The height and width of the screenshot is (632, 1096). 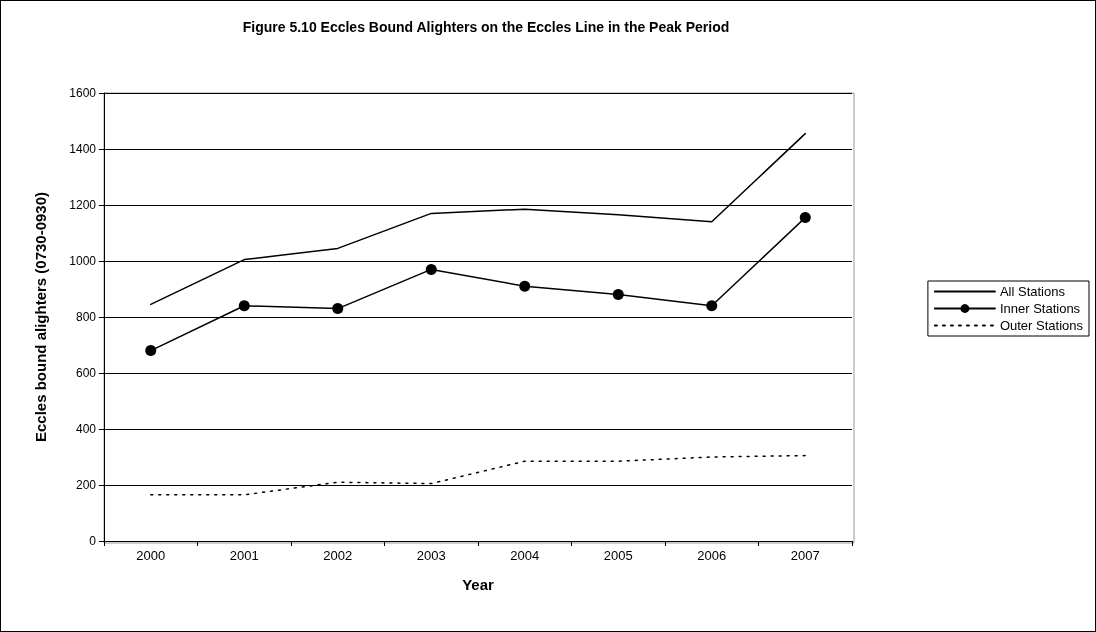 What do you see at coordinates (486, 27) in the screenshot?
I see `chart-title: Figure 5.10 Eccles Bound Alighters on the Eccles Line in the Peak Period` at bounding box center [486, 27].